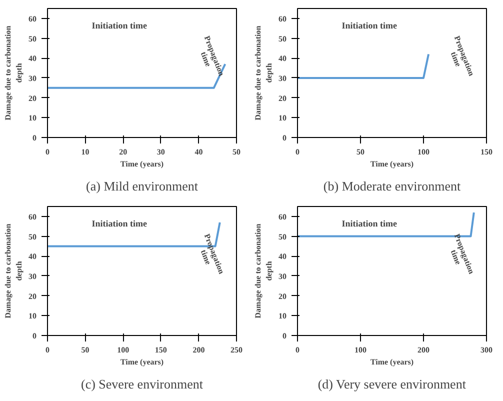 This screenshot has width=503, height=401. I want to click on x-tick-label: 250, so click(236, 350).